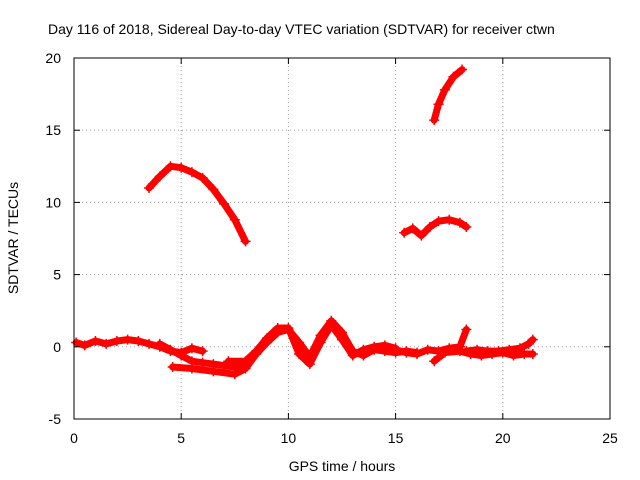 The width and height of the screenshot is (640, 480). I want to click on y-tick-label: 5, so click(57, 275).